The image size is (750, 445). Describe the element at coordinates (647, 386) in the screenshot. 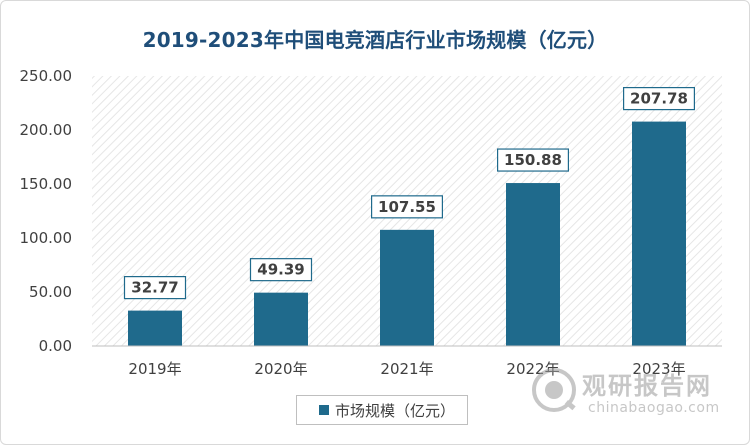

I see `watermark-cn: 观研报告网` at that location.